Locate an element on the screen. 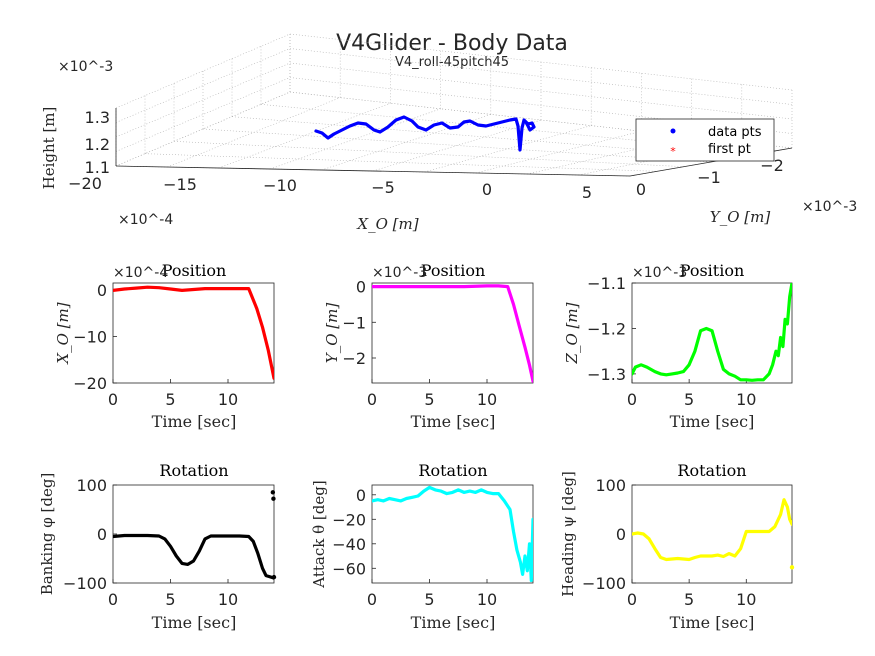  3d-wall-gridline is located at coordinates (541, 76).